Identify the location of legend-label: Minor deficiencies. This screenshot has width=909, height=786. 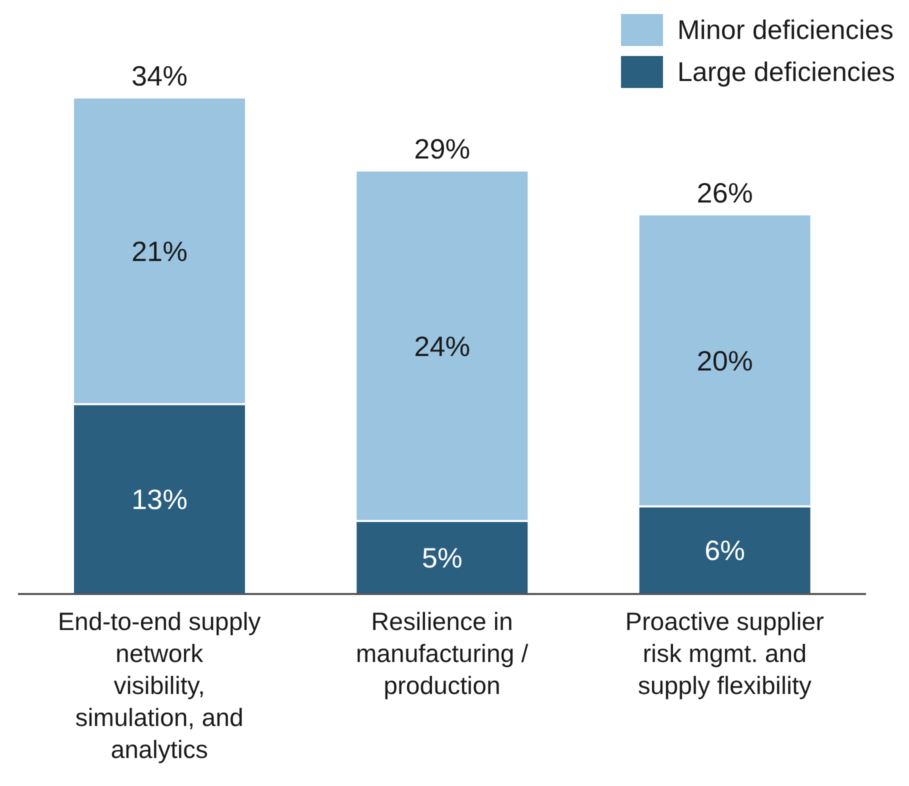
(785, 30).